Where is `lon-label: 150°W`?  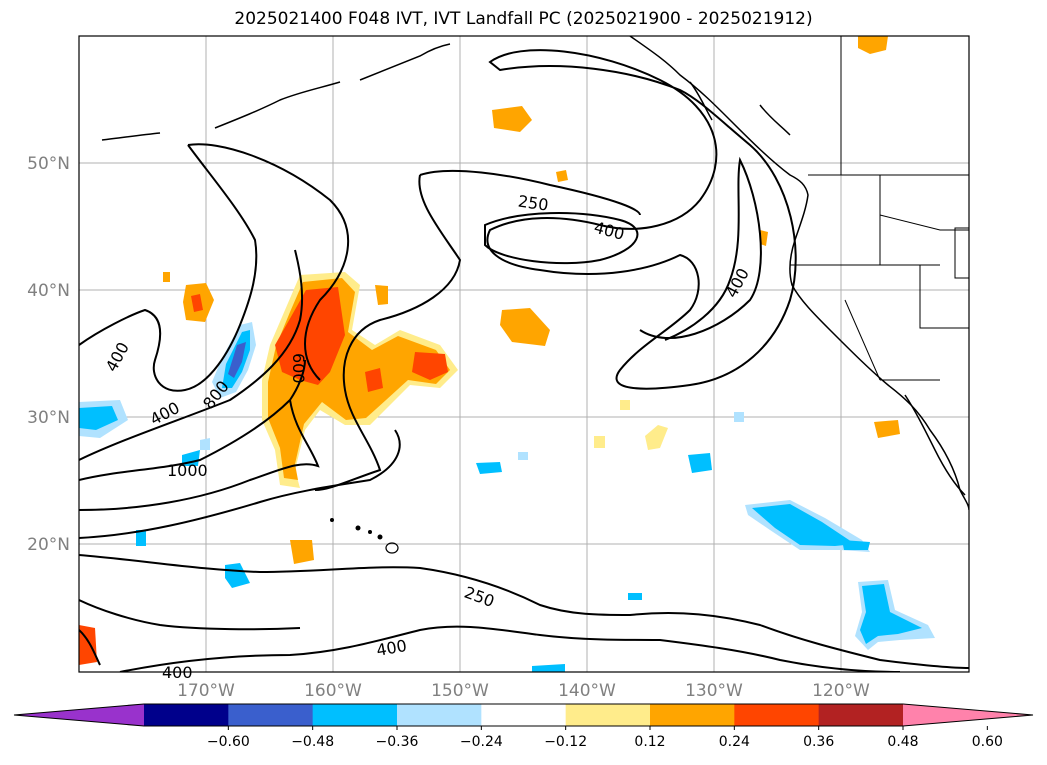
lon-label: 150°W is located at coordinates (460, 691).